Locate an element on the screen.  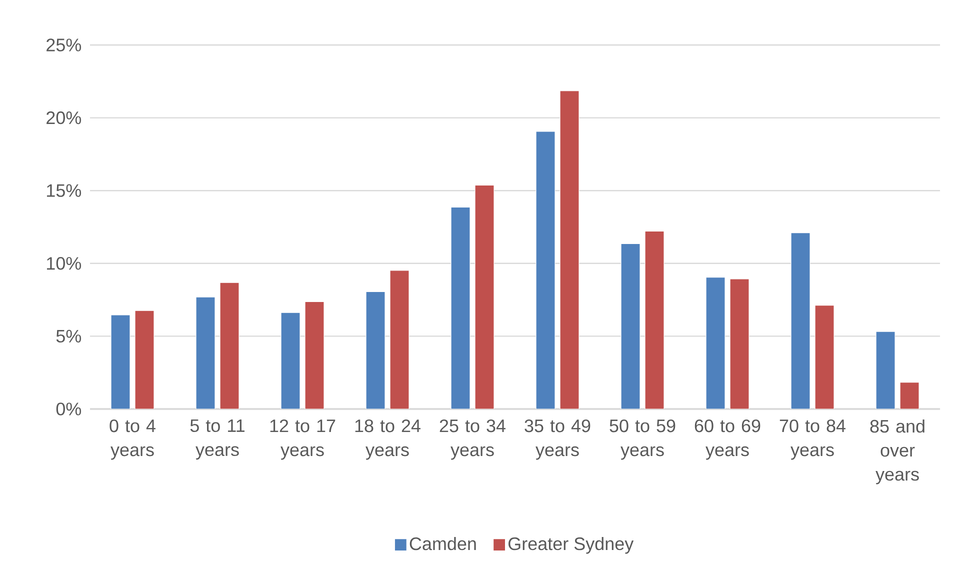
x-tick-label: 70 to 84 years is located at coordinates (813, 439).